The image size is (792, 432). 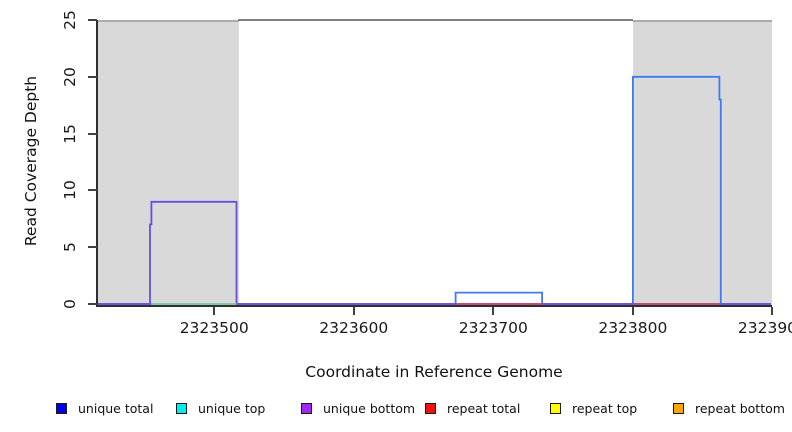 I want to click on x-tick-label: 2323900, so click(x=764, y=328).